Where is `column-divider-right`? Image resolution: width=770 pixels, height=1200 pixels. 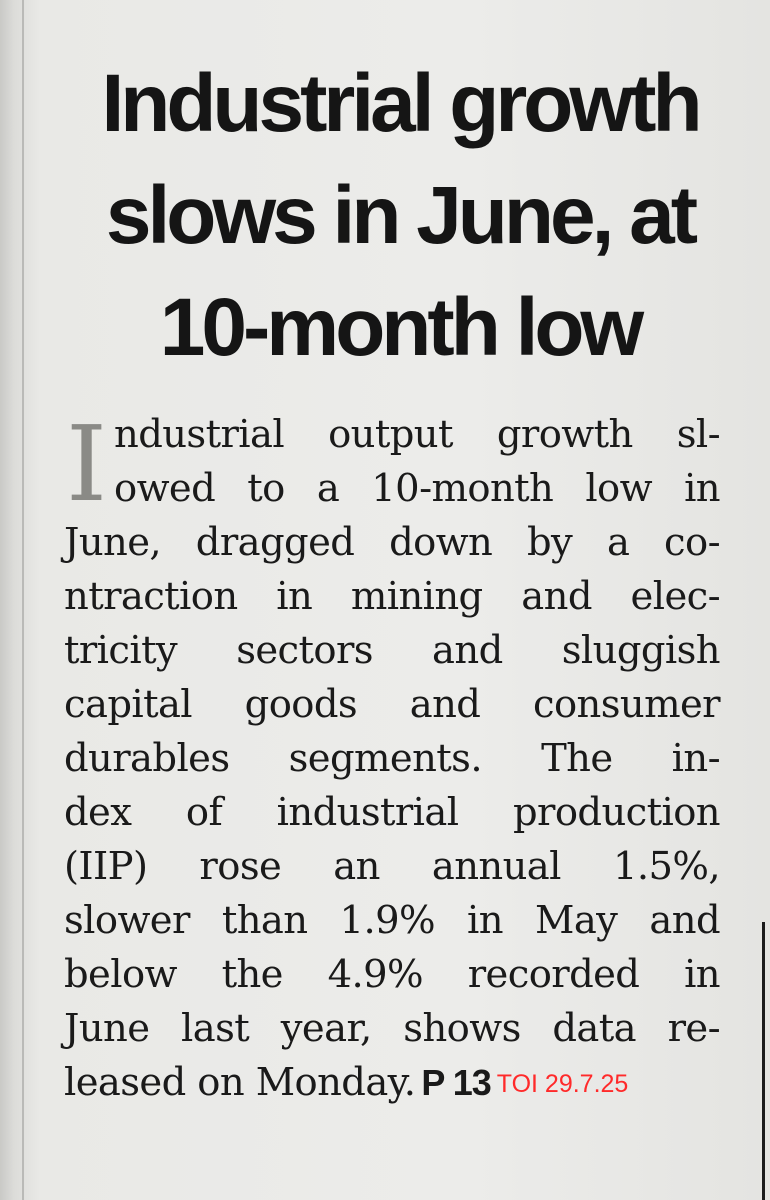 column-divider-right is located at coordinates (763, 1061).